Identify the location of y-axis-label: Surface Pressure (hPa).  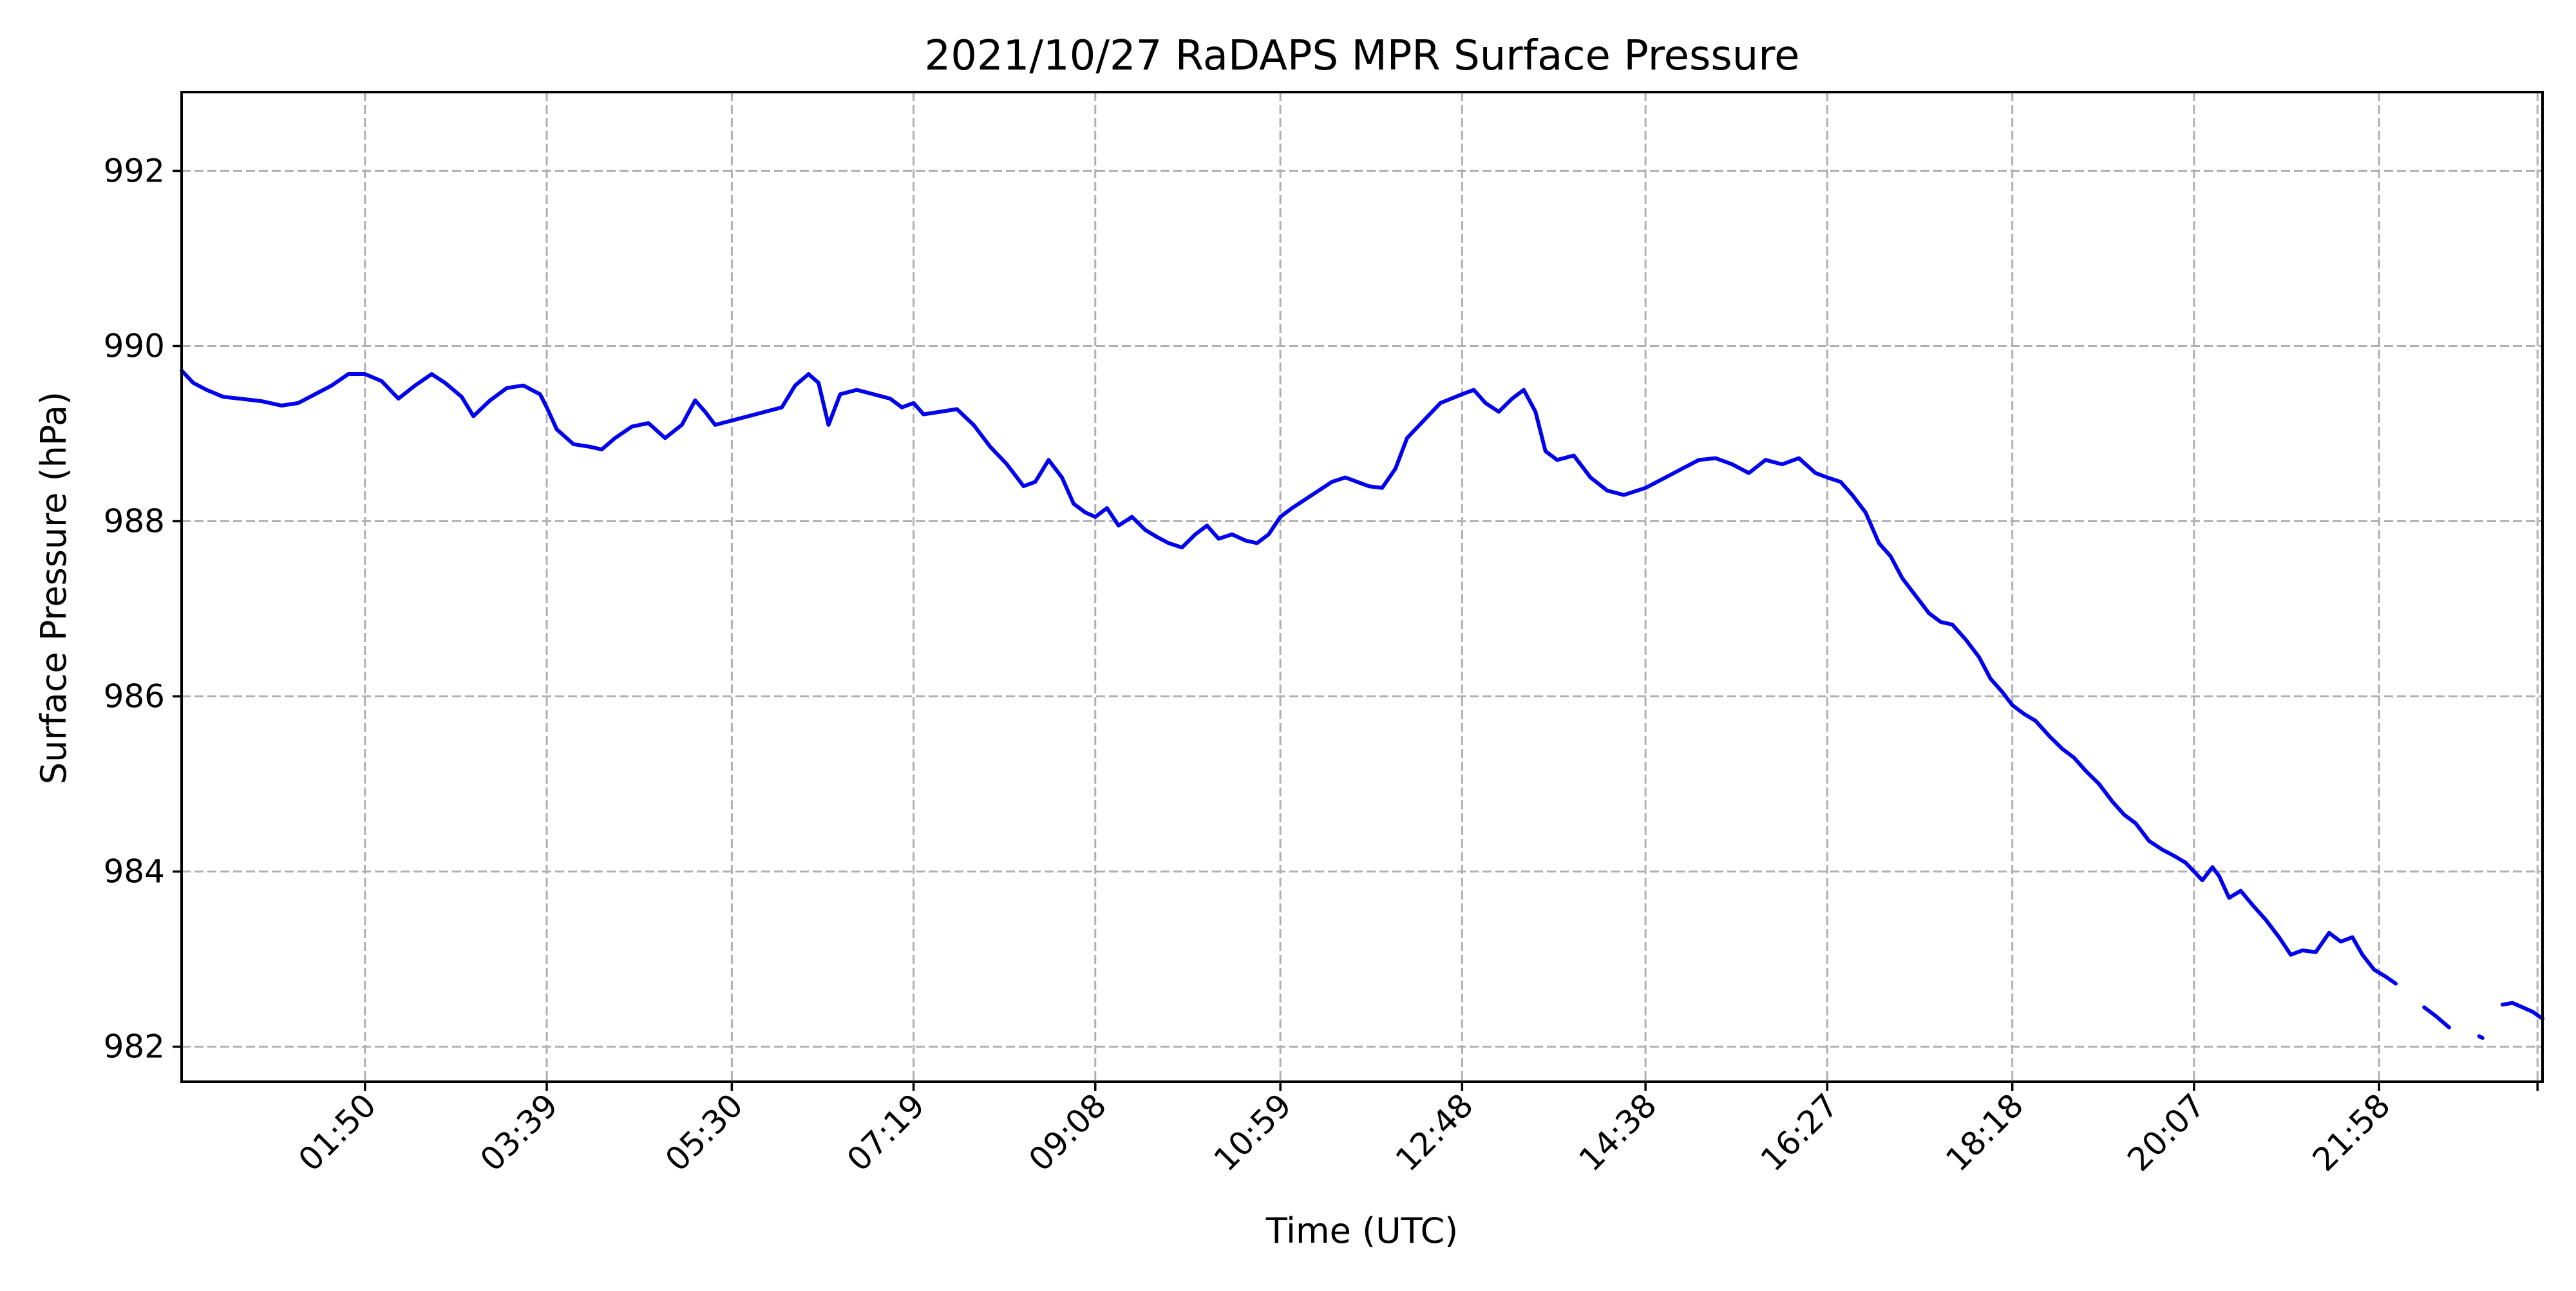
(54, 587).